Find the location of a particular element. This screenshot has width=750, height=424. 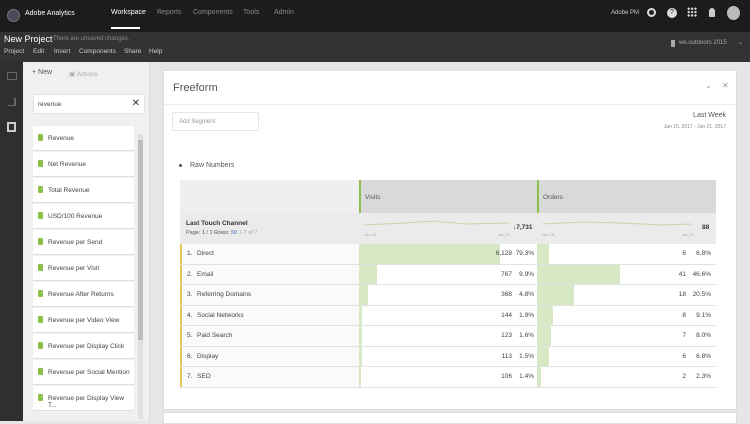

component-item: Revenue per Social Mention is located at coordinates (83, 372).